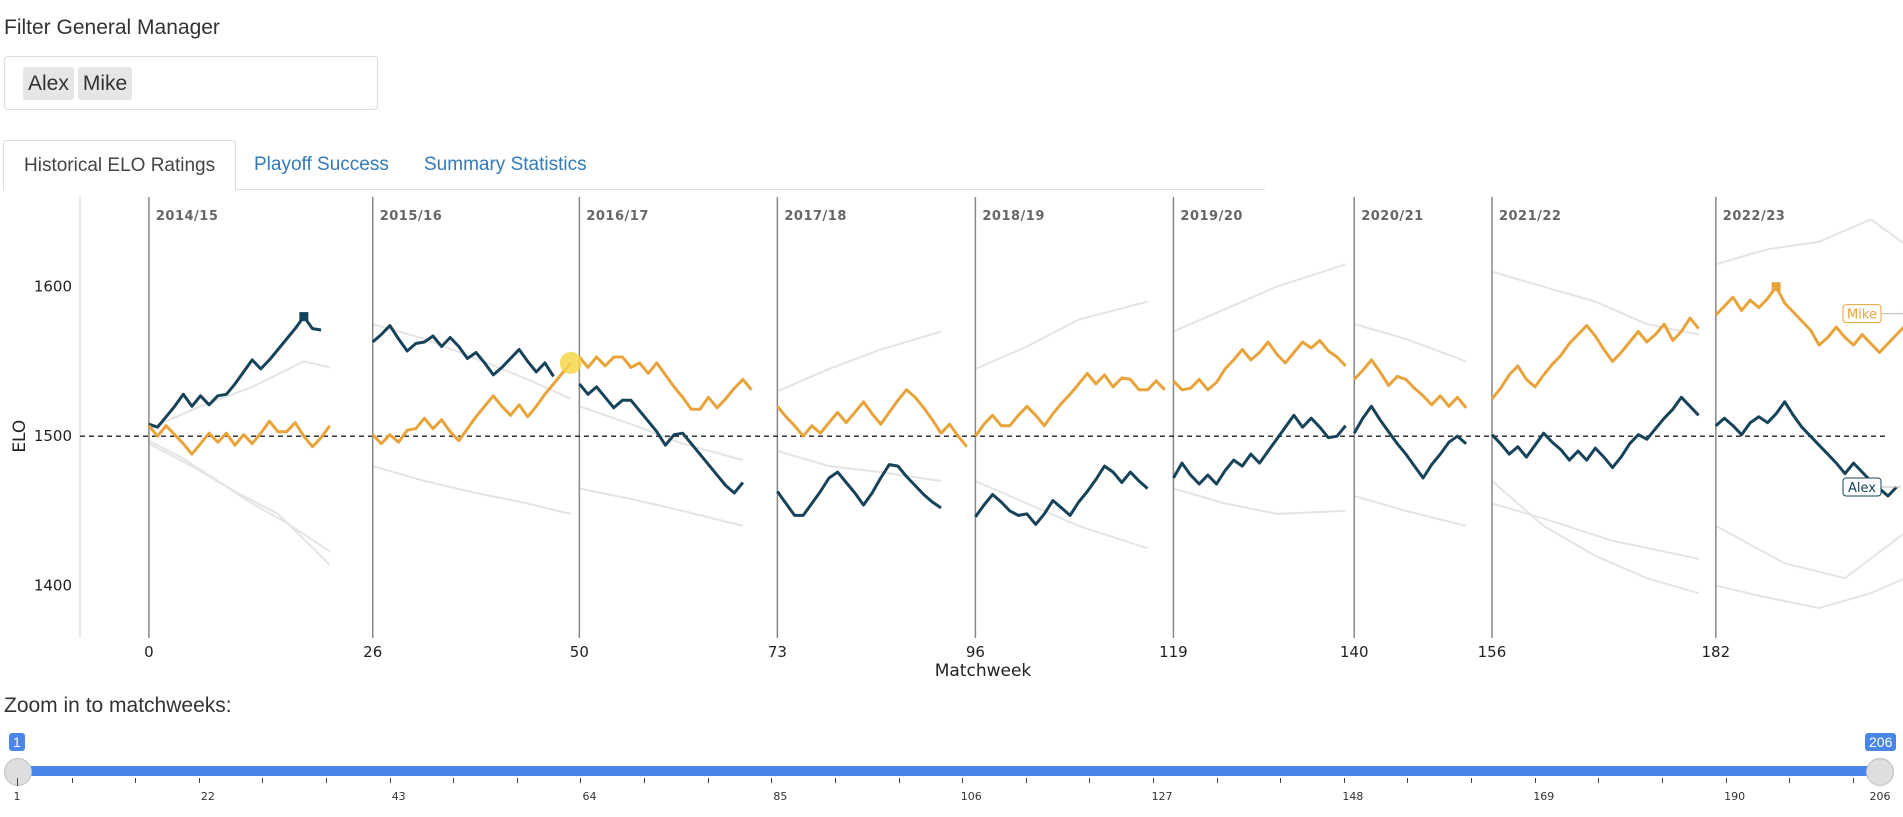 This screenshot has height=817, width=1903. What do you see at coordinates (1715, 652) in the screenshot?
I see `x-tick-182: 182` at bounding box center [1715, 652].